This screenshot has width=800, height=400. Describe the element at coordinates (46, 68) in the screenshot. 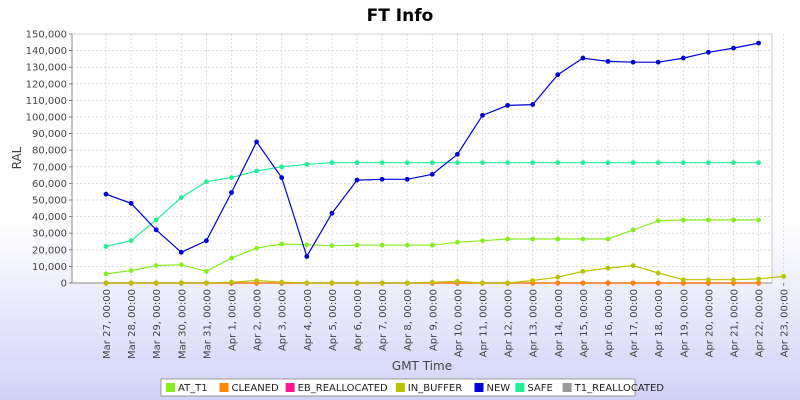

I see `y-tick-label: 130,000` at that location.